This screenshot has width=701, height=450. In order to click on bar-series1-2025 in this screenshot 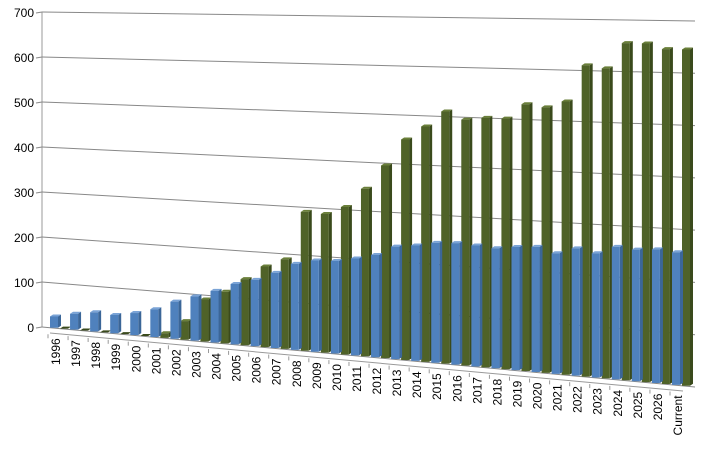, I will do `click(637, 314)`.